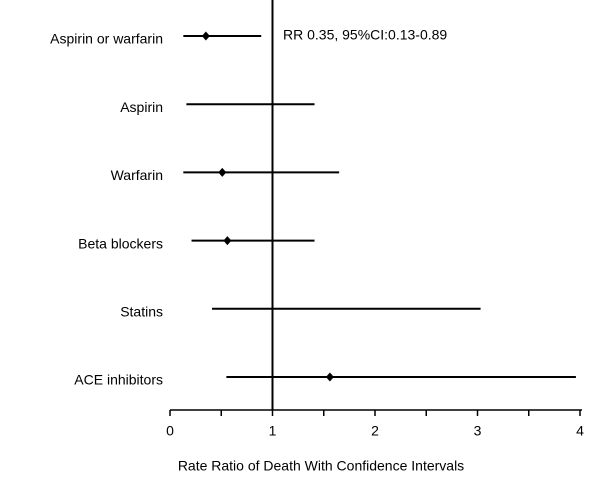  What do you see at coordinates (478, 431) in the screenshot?
I see `x-tick-label: 3` at bounding box center [478, 431].